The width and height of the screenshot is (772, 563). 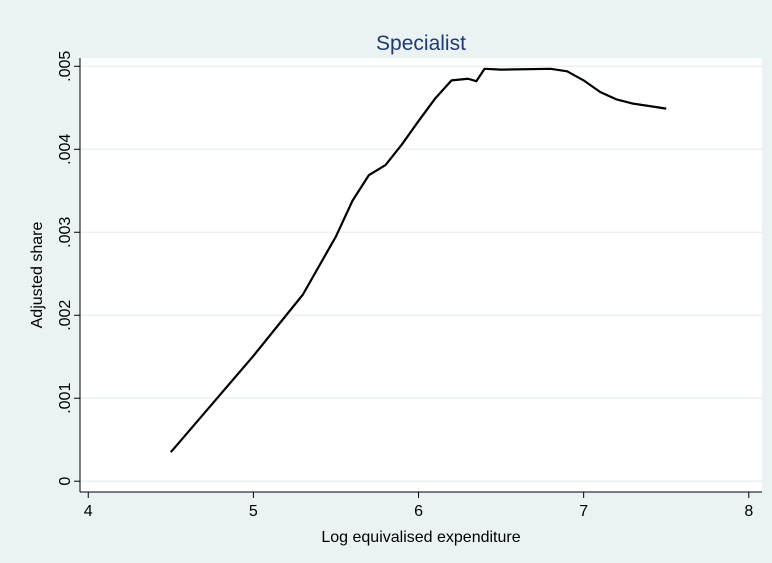 What do you see at coordinates (88, 511) in the screenshot?
I see `x-tick-label: 4` at bounding box center [88, 511].